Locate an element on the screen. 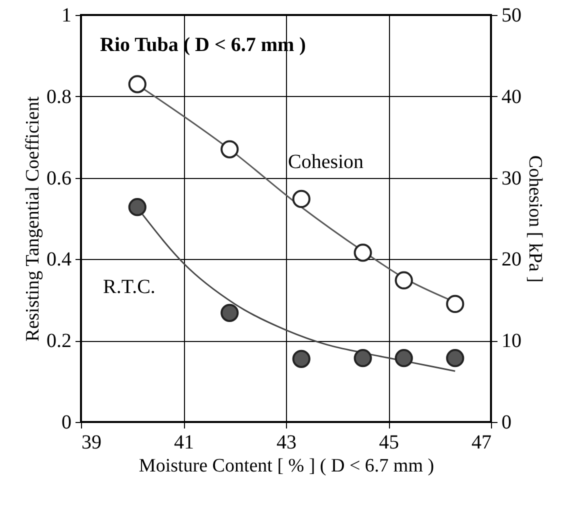 The image size is (578, 508). y-tick-label: 0.4 is located at coordinates (59, 259).